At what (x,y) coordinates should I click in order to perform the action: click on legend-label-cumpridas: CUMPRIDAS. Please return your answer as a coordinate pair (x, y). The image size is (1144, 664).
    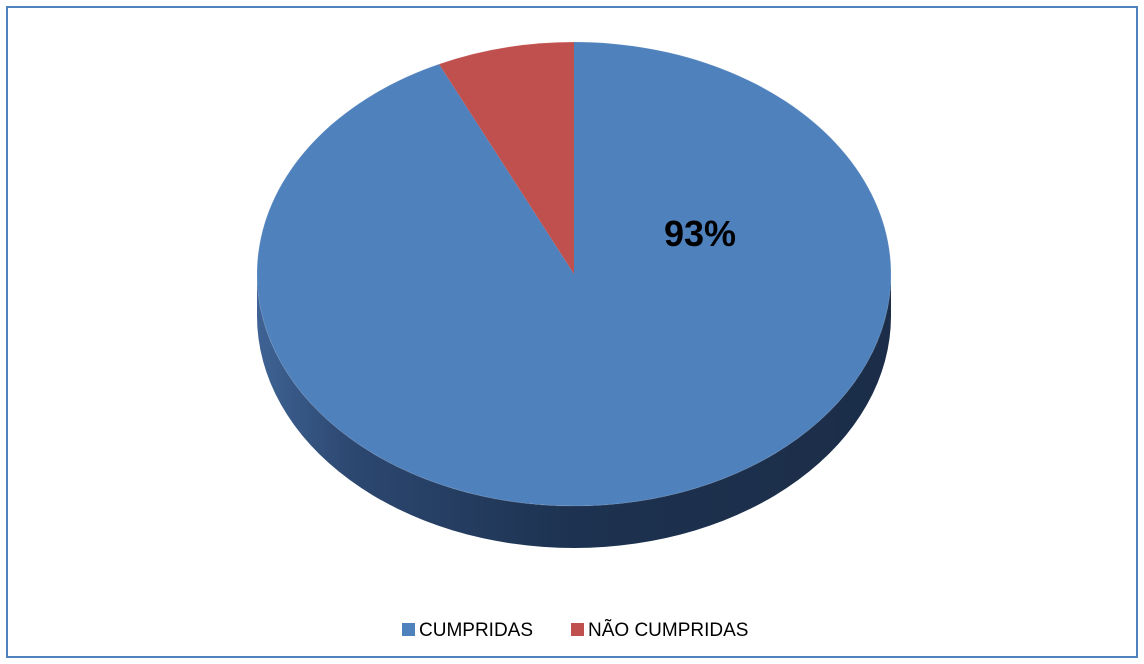
    Looking at the image, I should click on (476, 630).